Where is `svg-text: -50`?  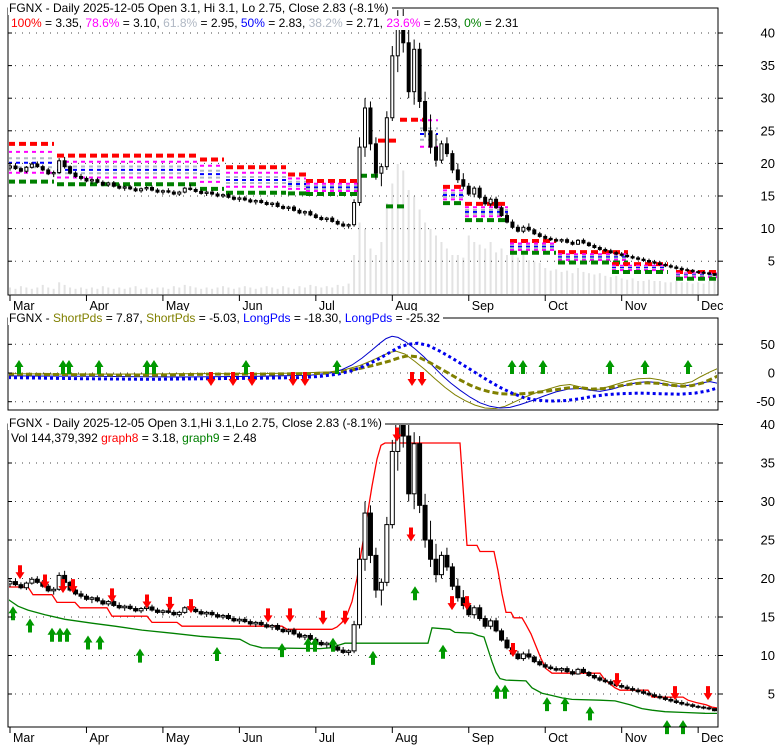 svg-text: -50 is located at coordinates (765, 401).